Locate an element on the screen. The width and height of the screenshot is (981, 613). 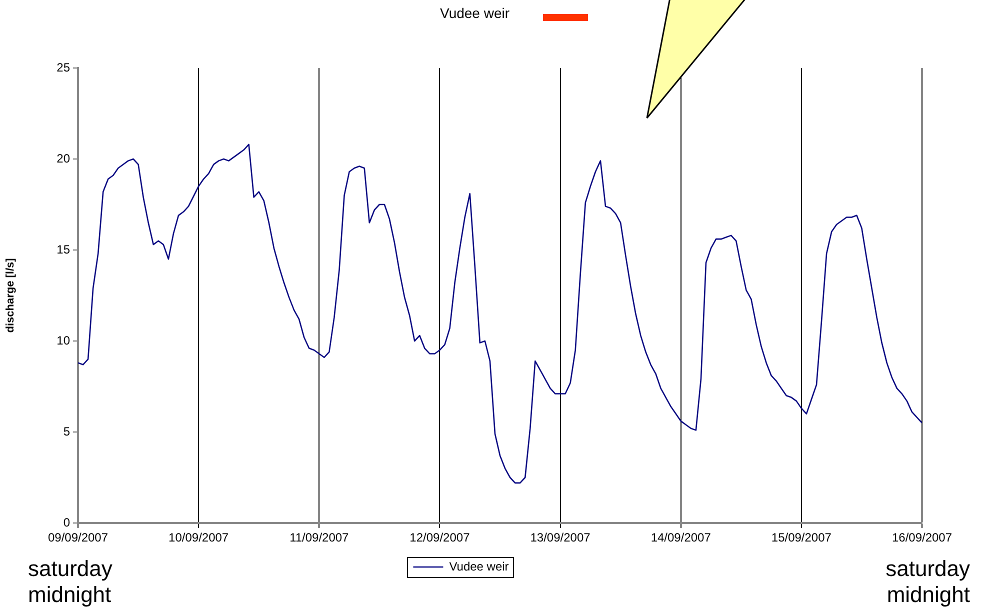
y-tick-label: 15 is located at coordinates (63, 249).